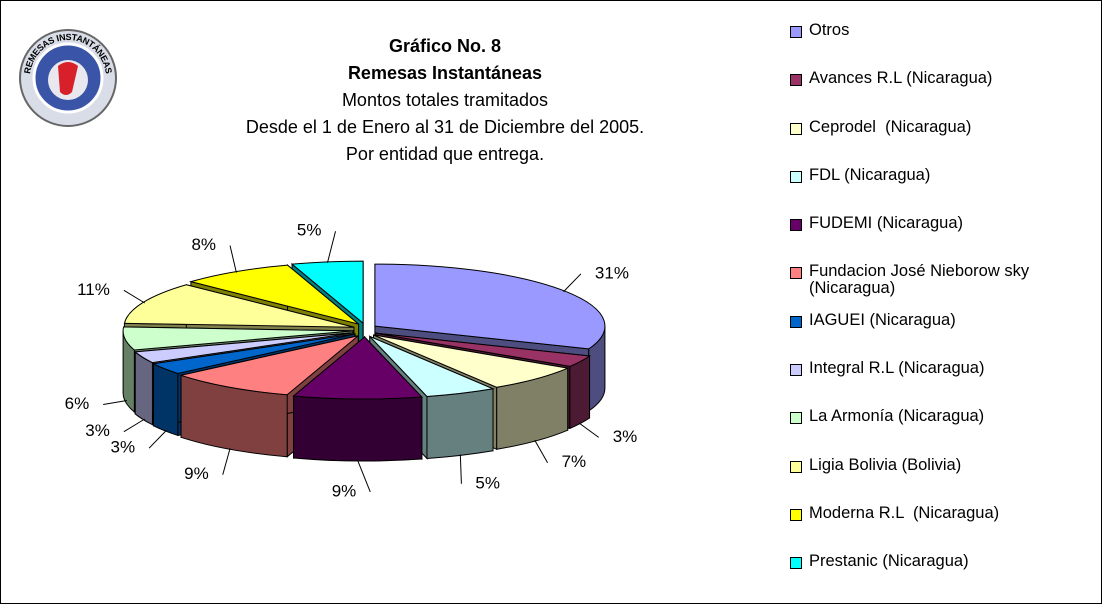 The height and width of the screenshot is (605, 1103). I want to click on chart-description: Montos totales tramitados, so click(445, 100).